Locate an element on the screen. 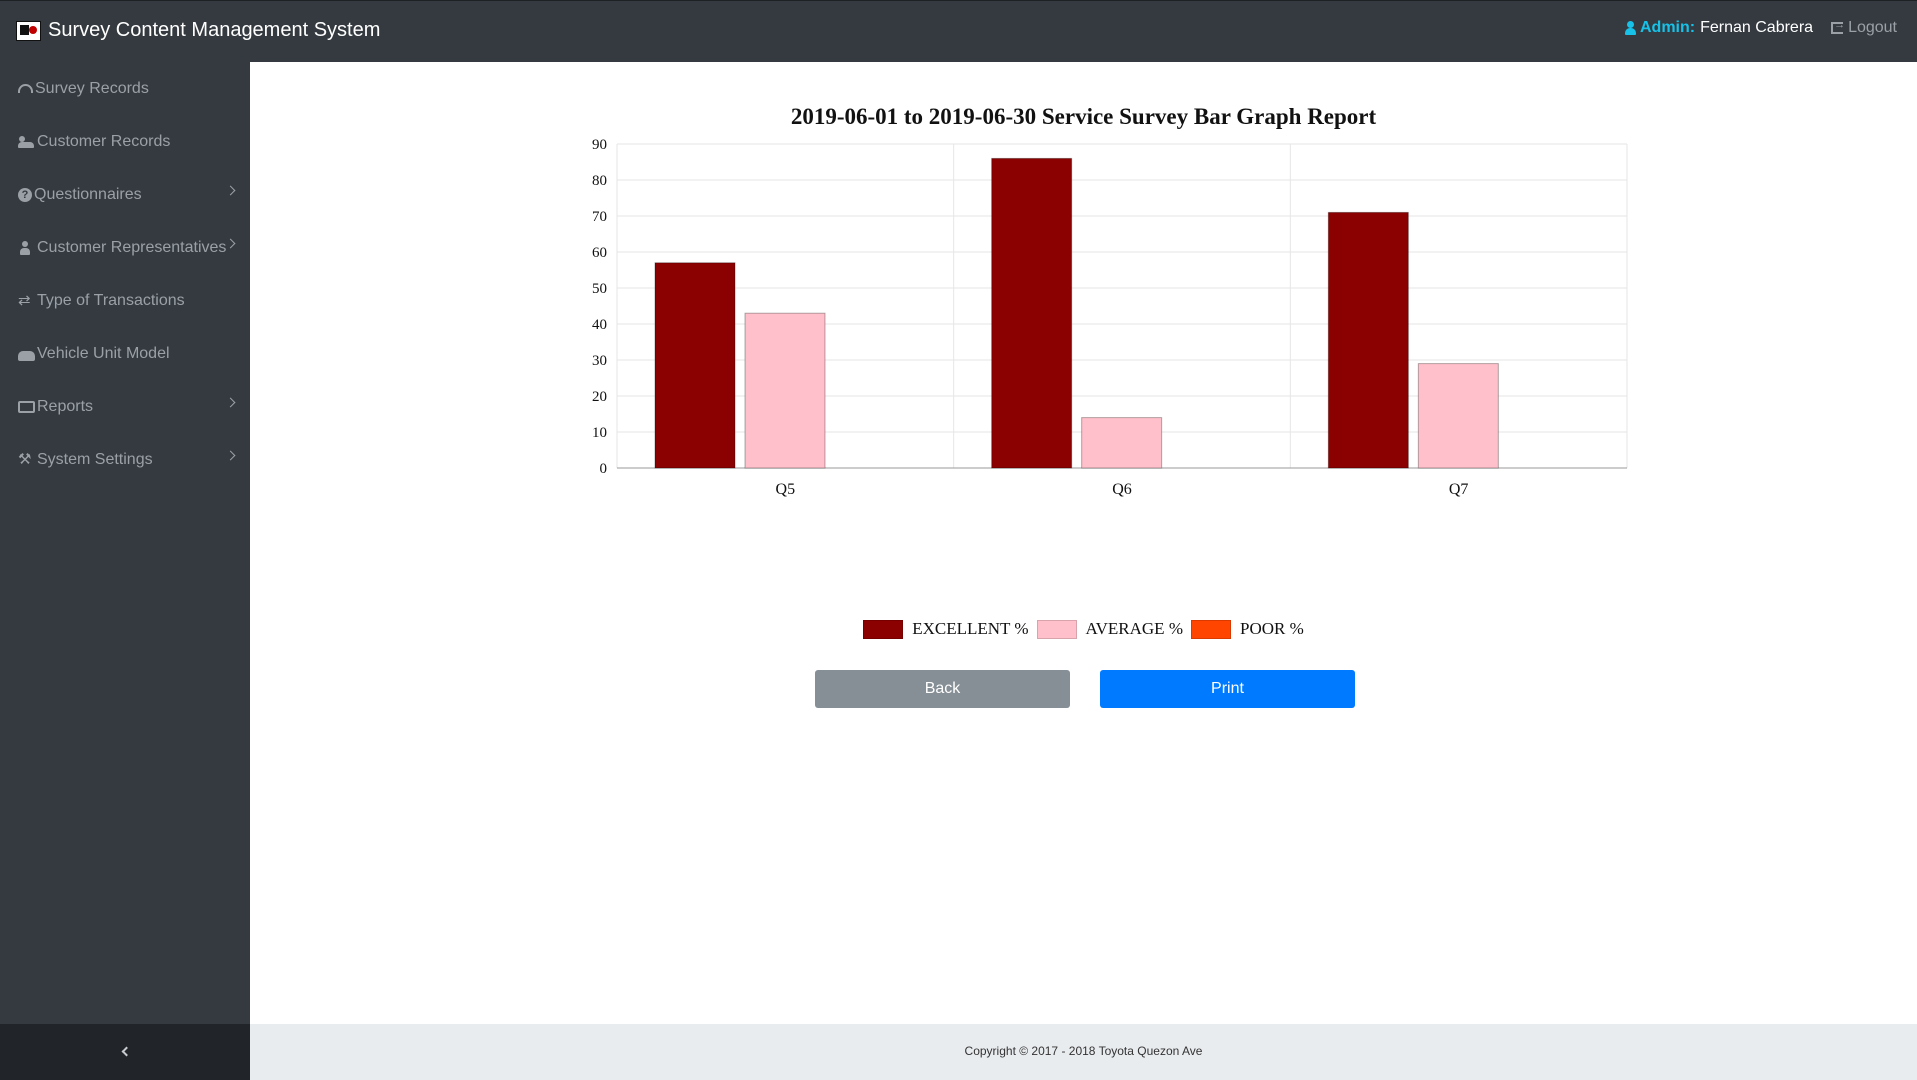 The width and height of the screenshot is (1917, 1080). x-tick-label: Q7 is located at coordinates (1459, 489).